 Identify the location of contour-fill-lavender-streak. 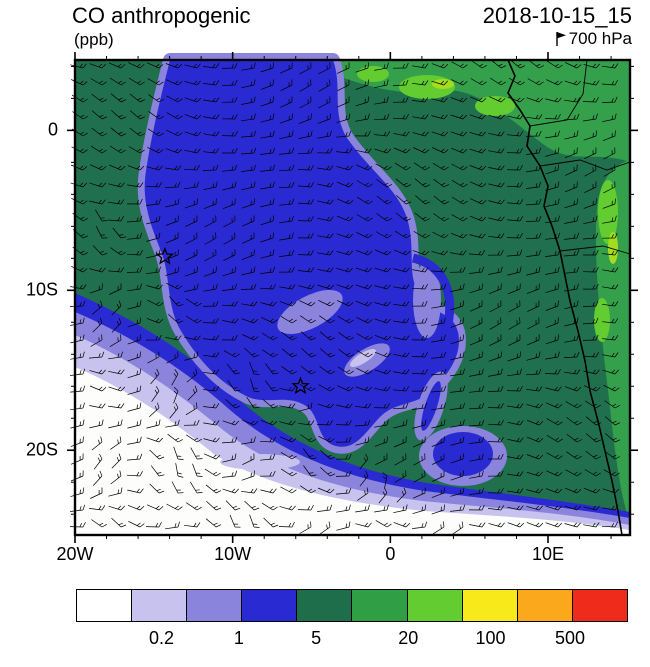
(260, 462).